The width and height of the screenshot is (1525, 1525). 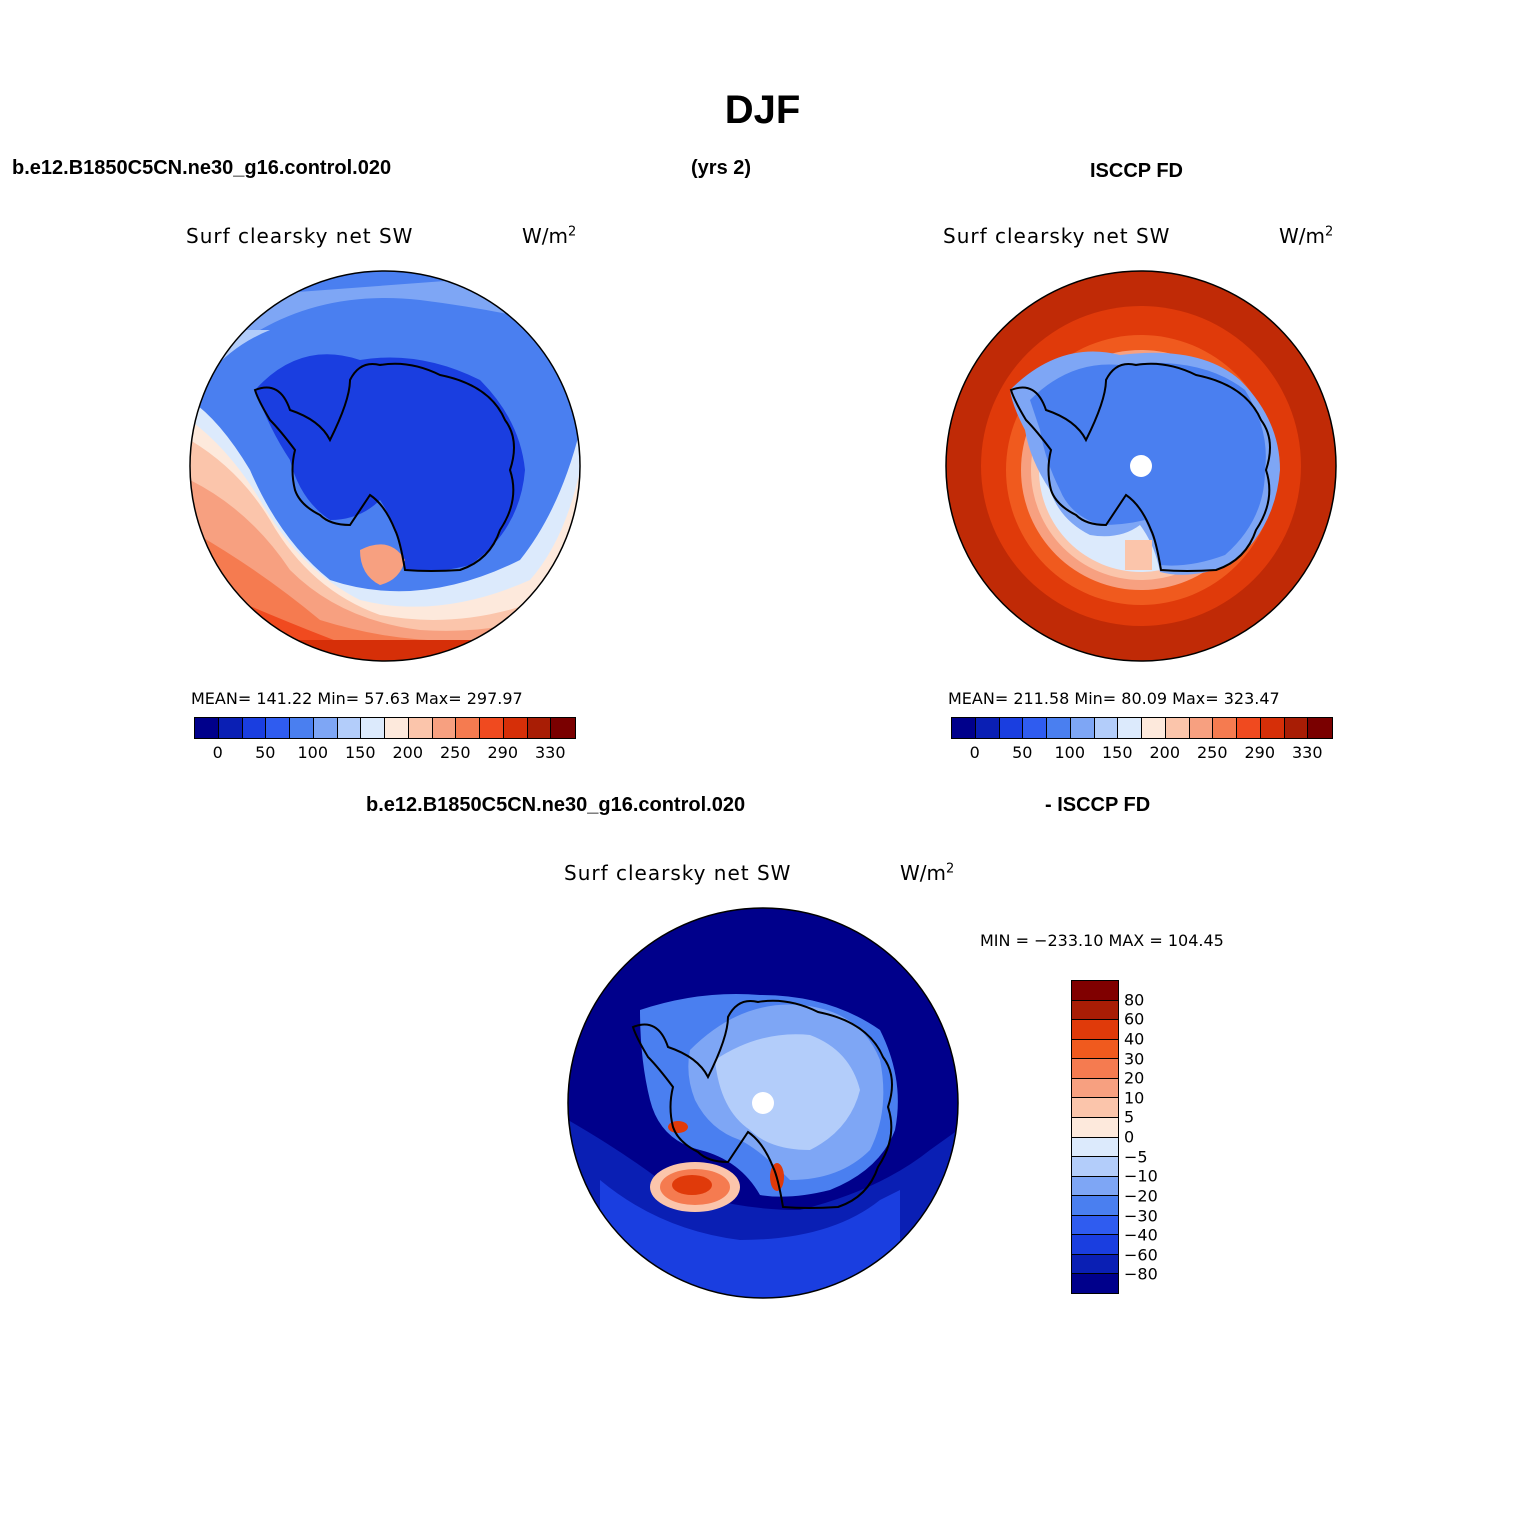 What do you see at coordinates (1141, 1176) in the screenshot?
I see `colorbar-tick-label: −10` at bounding box center [1141, 1176].